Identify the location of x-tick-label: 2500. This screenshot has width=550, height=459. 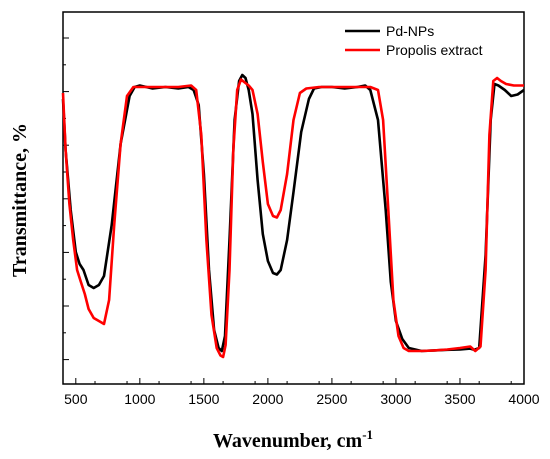
(331, 399).